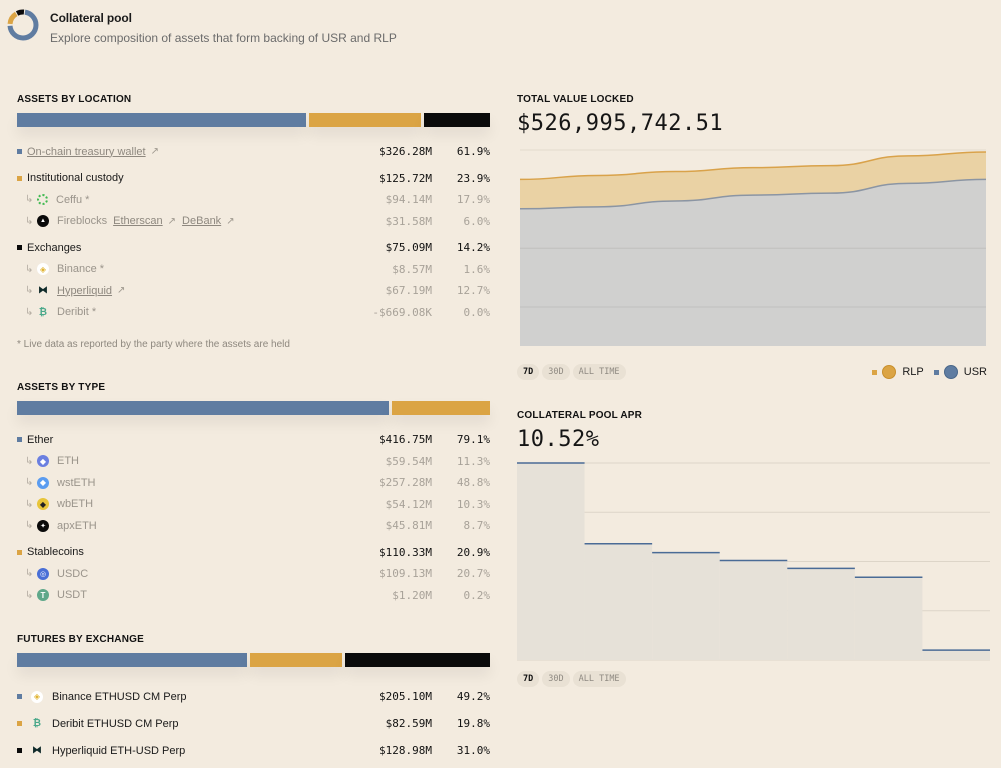  What do you see at coordinates (43, 291) in the screenshot?
I see `hyperliquid-icon: ⧓` at bounding box center [43, 291].